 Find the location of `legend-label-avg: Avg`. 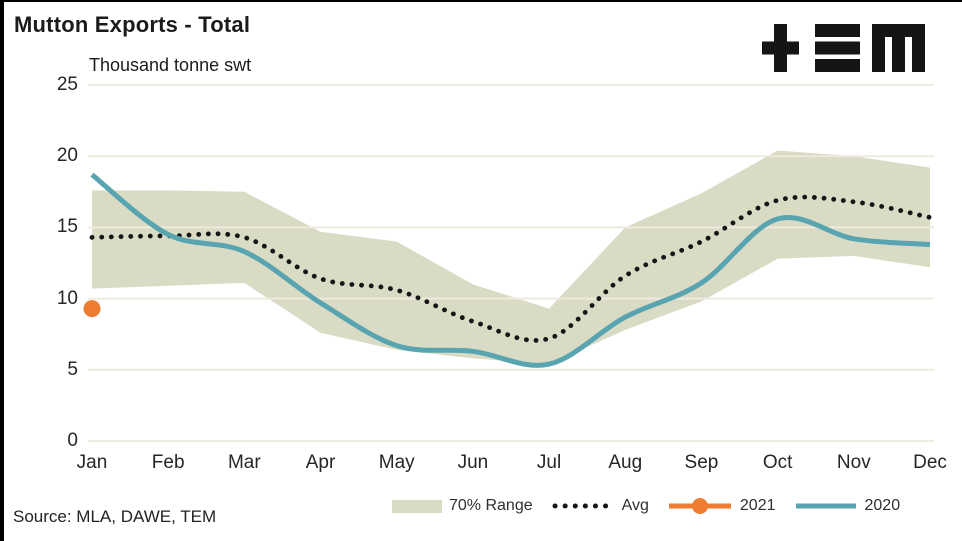

legend-label-avg: Avg is located at coordinates (635, 505).